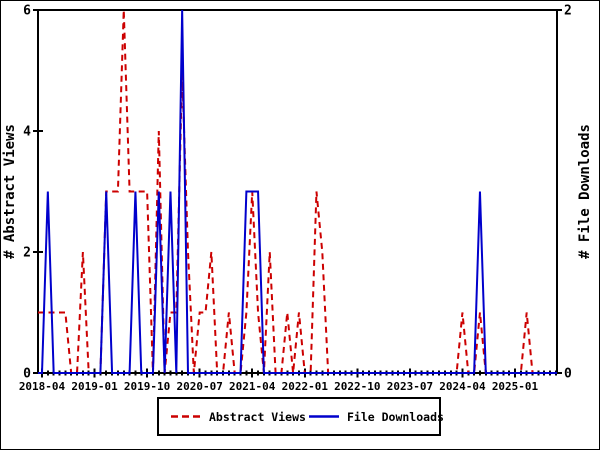 Image resolution: width=600 pixels, height=454 pixels. Describe the element at coordinates (10, 191) in the screenshot. I see `left-axis-title: # Abstract Views` at that location.